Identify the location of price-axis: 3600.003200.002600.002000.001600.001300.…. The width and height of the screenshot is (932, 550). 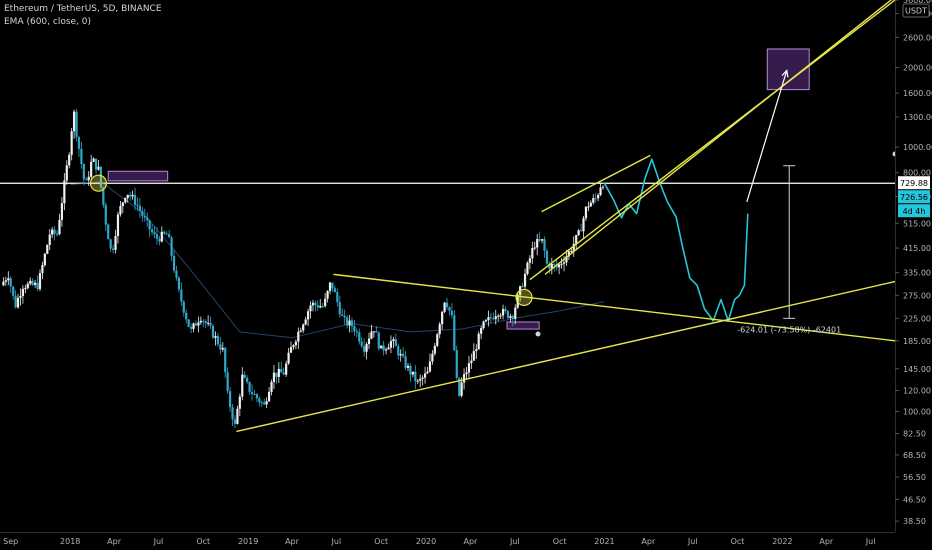
(913, 275).